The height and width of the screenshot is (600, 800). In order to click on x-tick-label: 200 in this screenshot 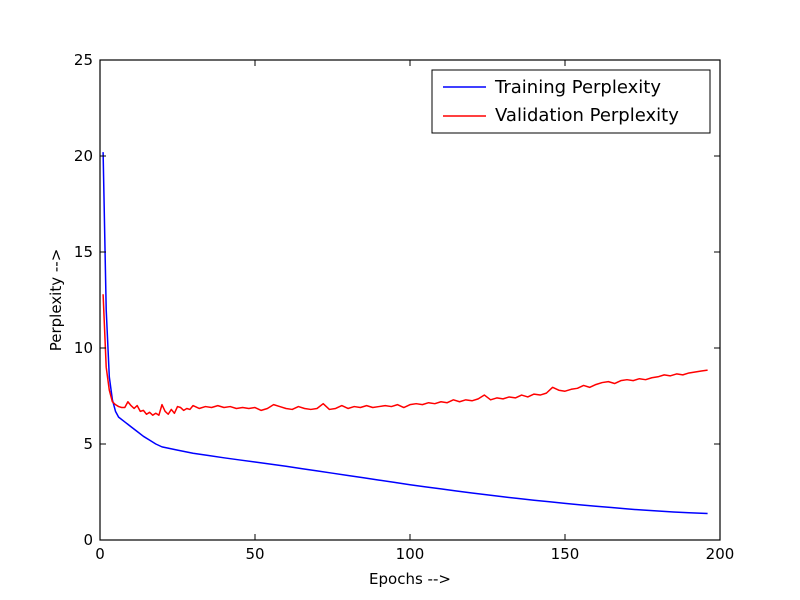, I will do `click(720, 554)`.